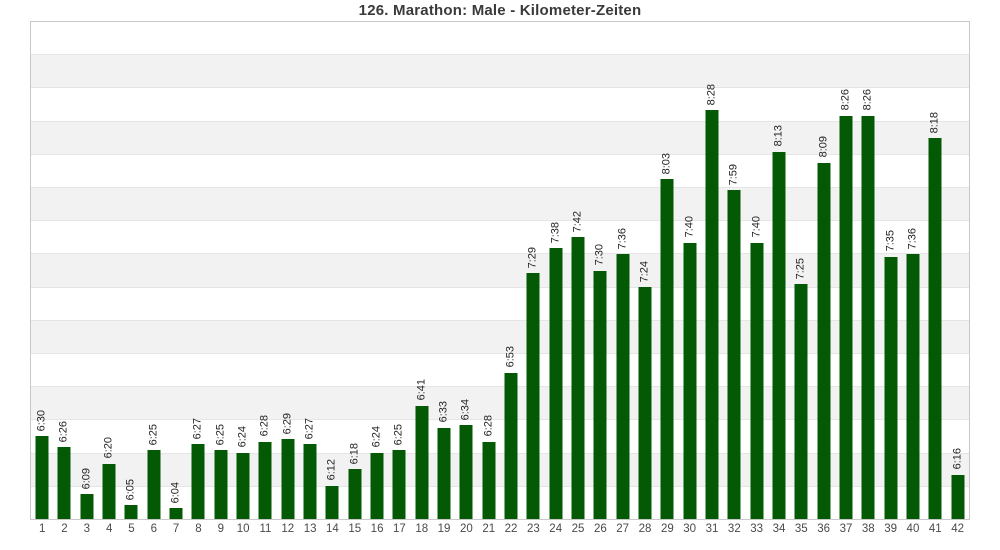 This screenshot has width=1000, height=550. Describe the element at coordinates (845, 100) in the screenshot. I see `bar-value-label: 8:26` at that location.